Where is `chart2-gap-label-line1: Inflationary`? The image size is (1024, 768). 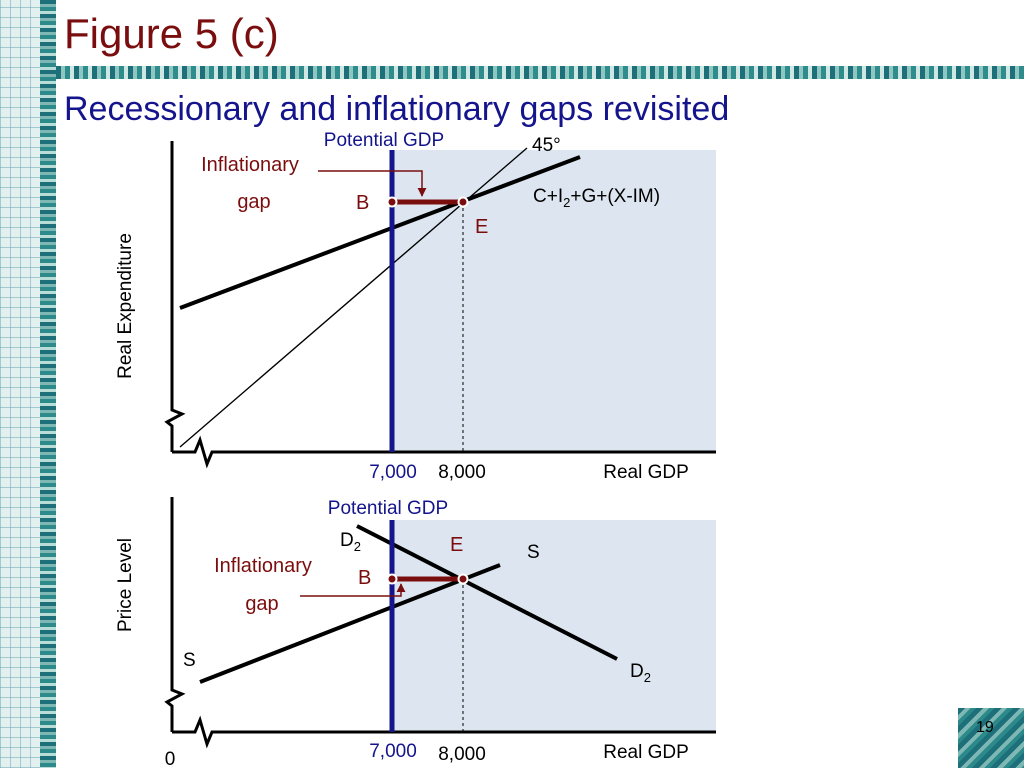
chart2-gap-label-line1: Inflationary is located at coordinates (263, 566).